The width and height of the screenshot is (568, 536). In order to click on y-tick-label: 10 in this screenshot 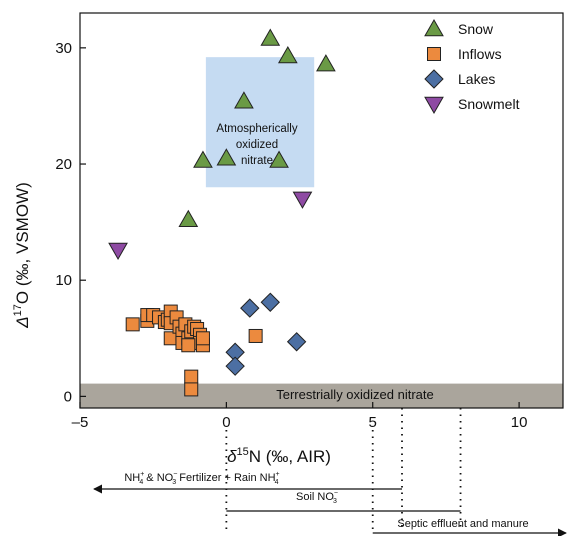, I will do `click(63, 280)`.